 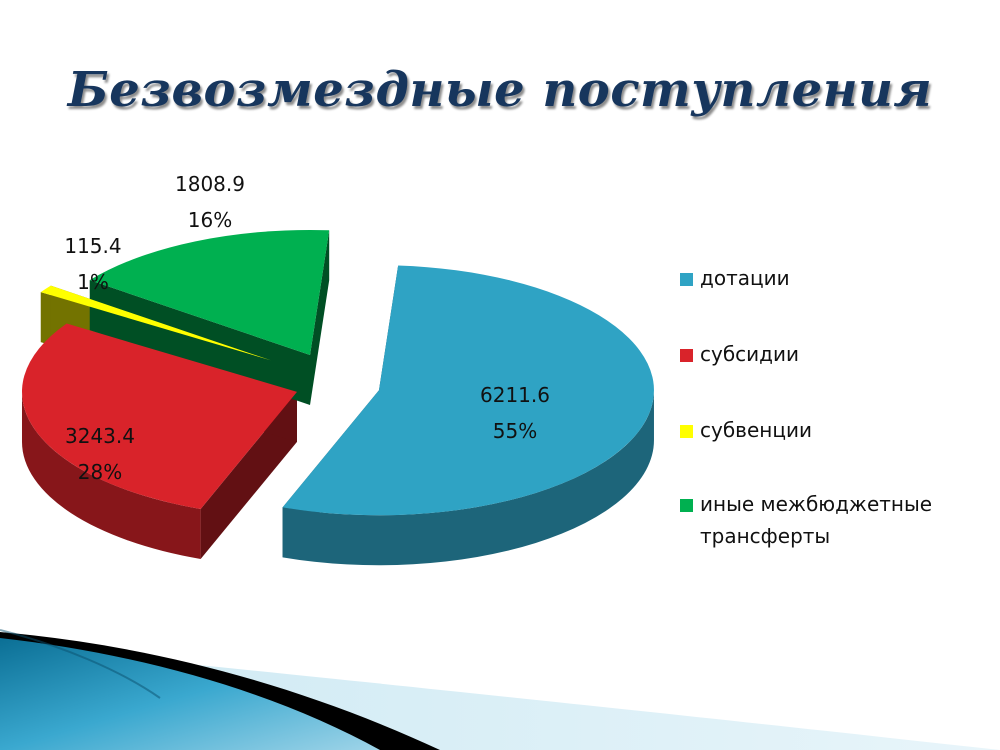 What do you see at coordinates (756, 430) in the screenshot?
I see `legend-label: субвенции` at bounding box center [756, 430].